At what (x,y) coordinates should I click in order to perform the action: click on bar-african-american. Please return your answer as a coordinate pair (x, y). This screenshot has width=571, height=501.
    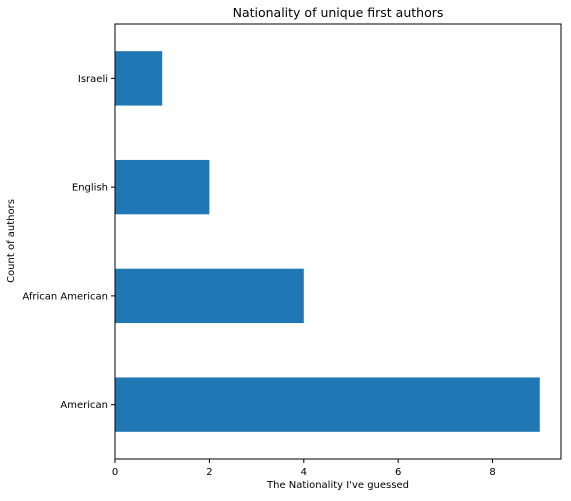
    Looking at the image, I should click on (209, 296).